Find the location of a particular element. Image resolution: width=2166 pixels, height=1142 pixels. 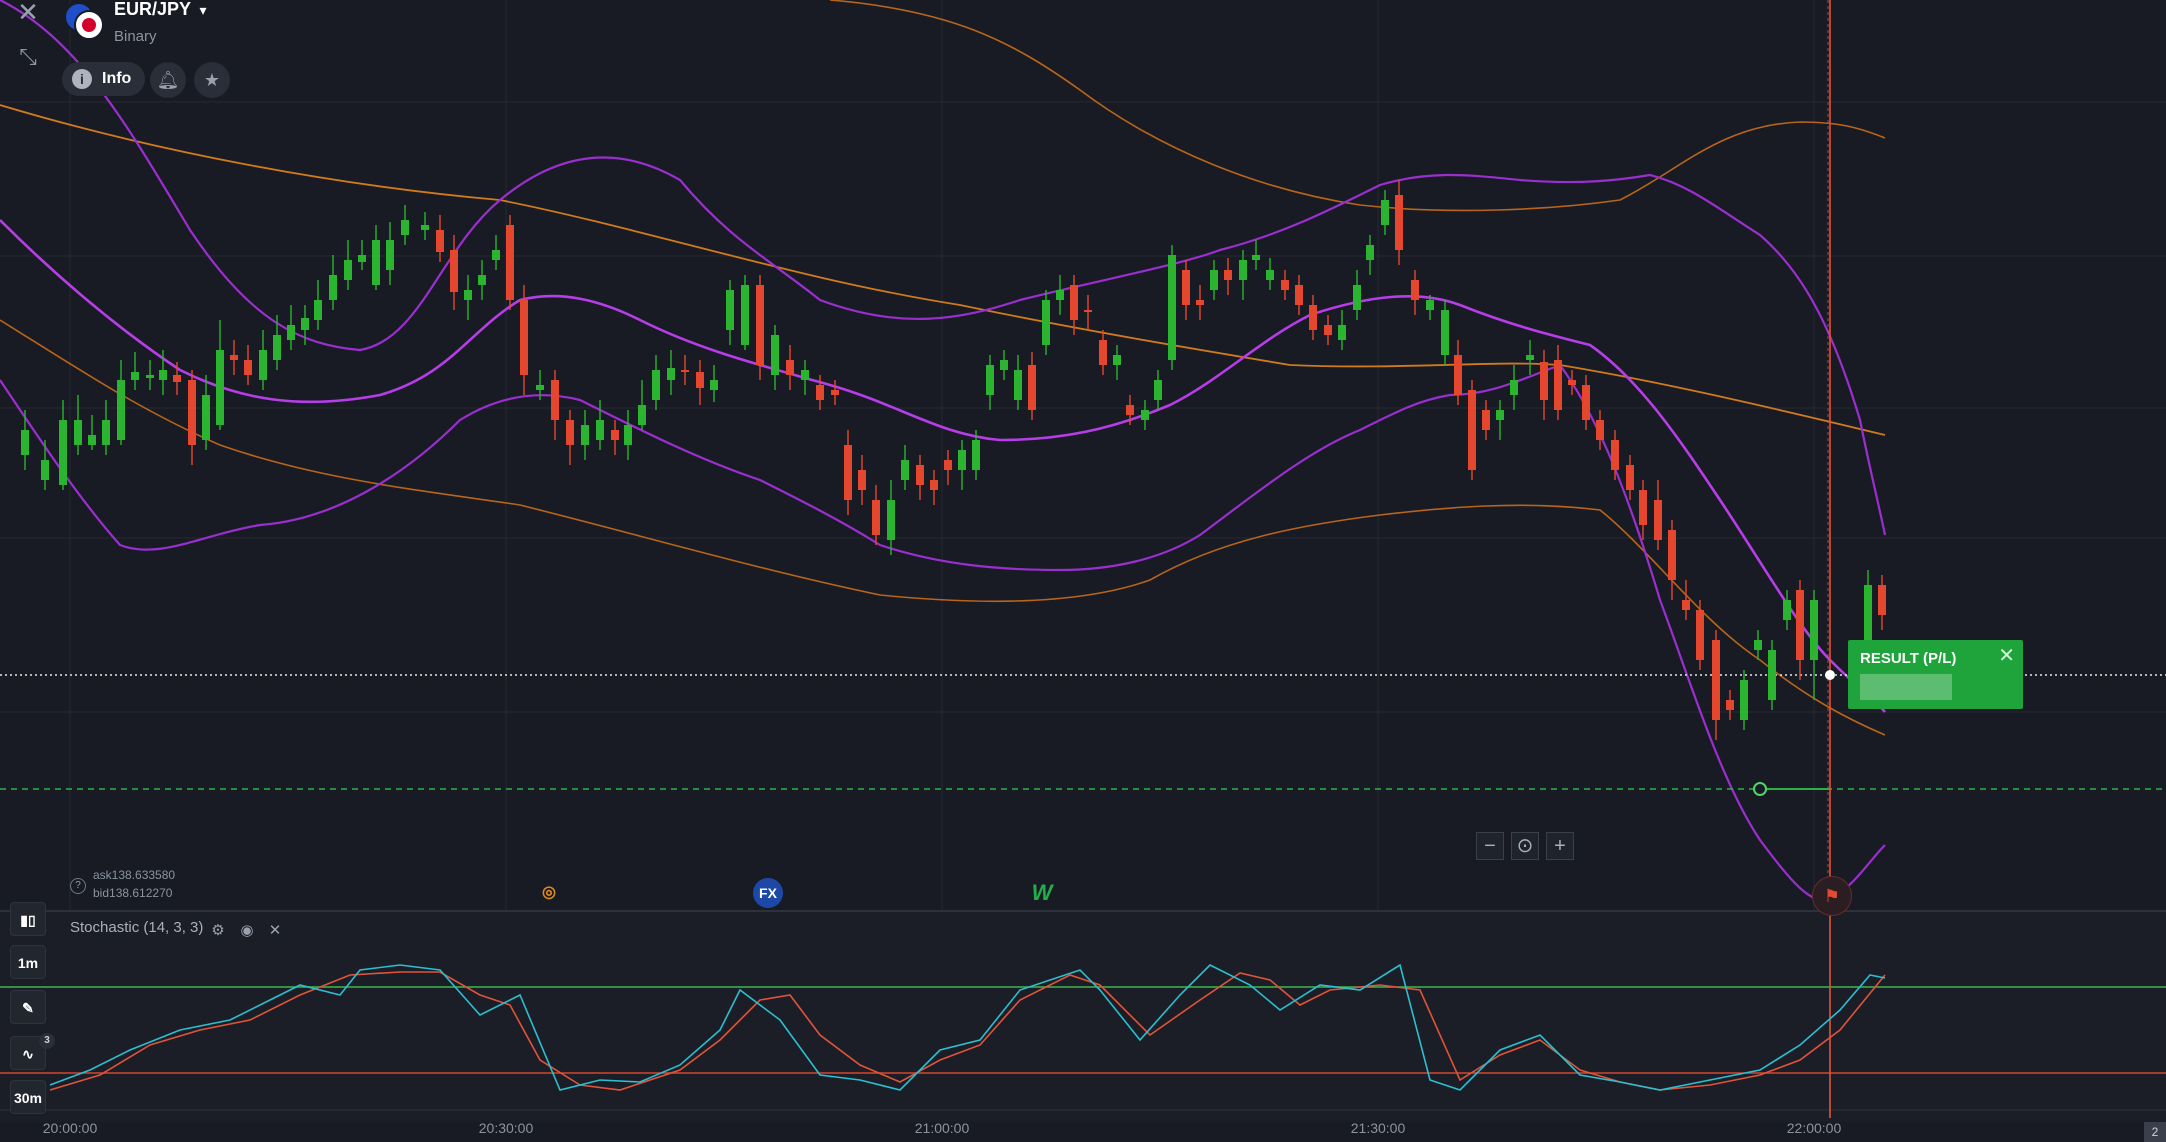

candles-icon: ▮▯ is located at coordinates (28, 920).